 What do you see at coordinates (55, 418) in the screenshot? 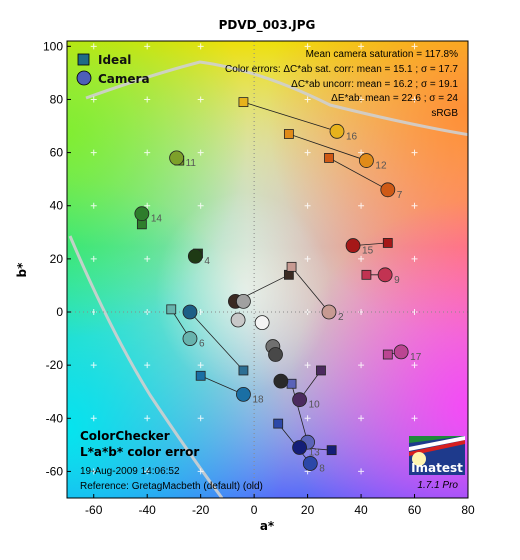
I see `y-tick-label: -40` at bounding box center [55, 418].